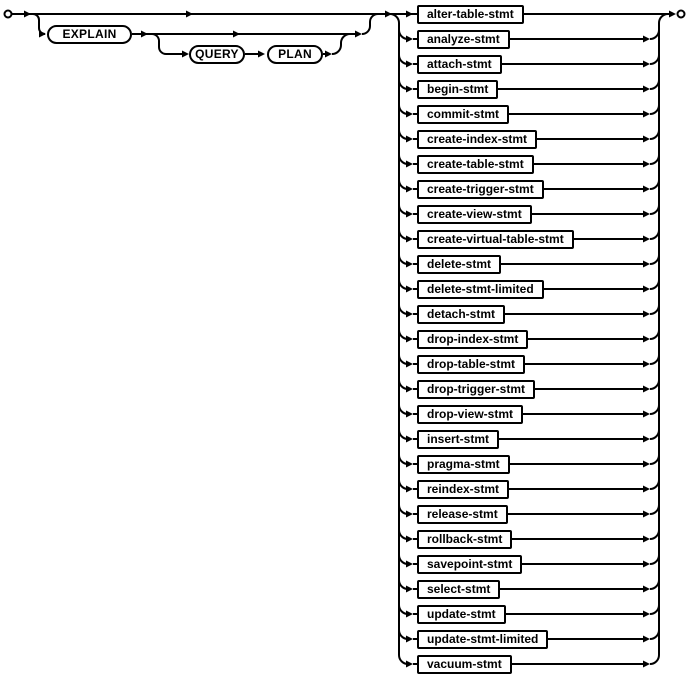 The image size is (688, 676). What do you see at coordinates (463, 39) in the screenshot?
I see `nonterminal-box-analyze-stmt: analyze-stmt` at bounding box center [463, 39].